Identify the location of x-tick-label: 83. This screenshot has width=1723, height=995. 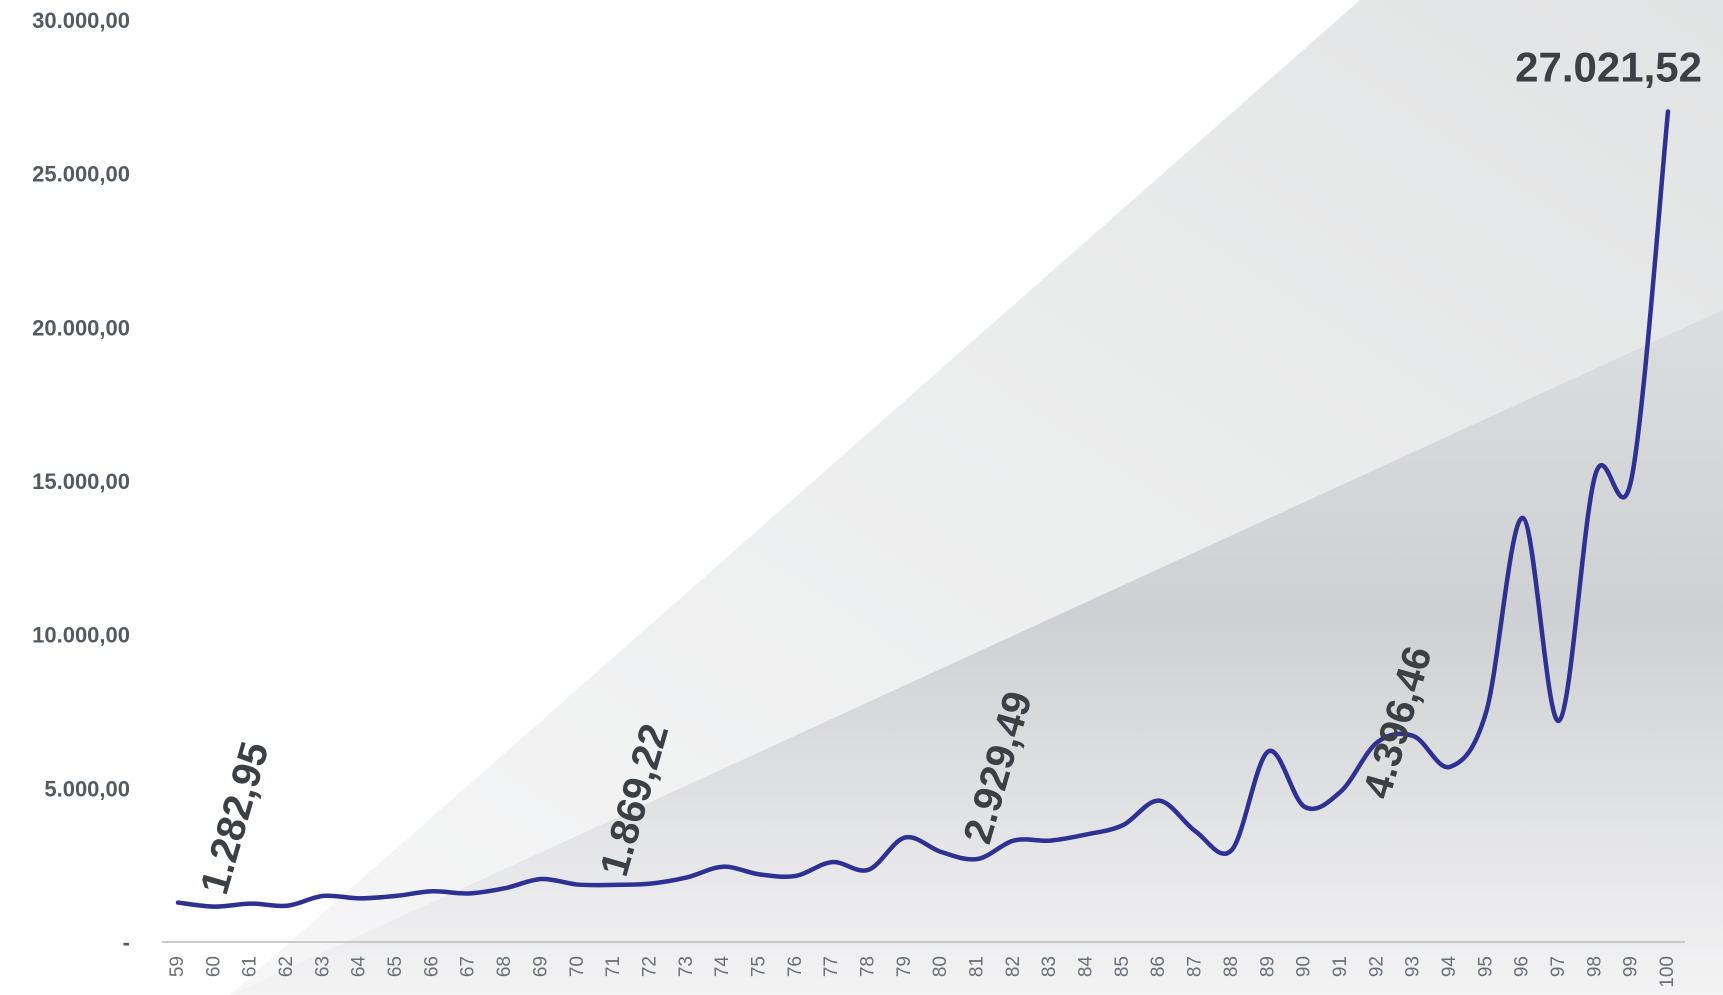
(1049, 966).